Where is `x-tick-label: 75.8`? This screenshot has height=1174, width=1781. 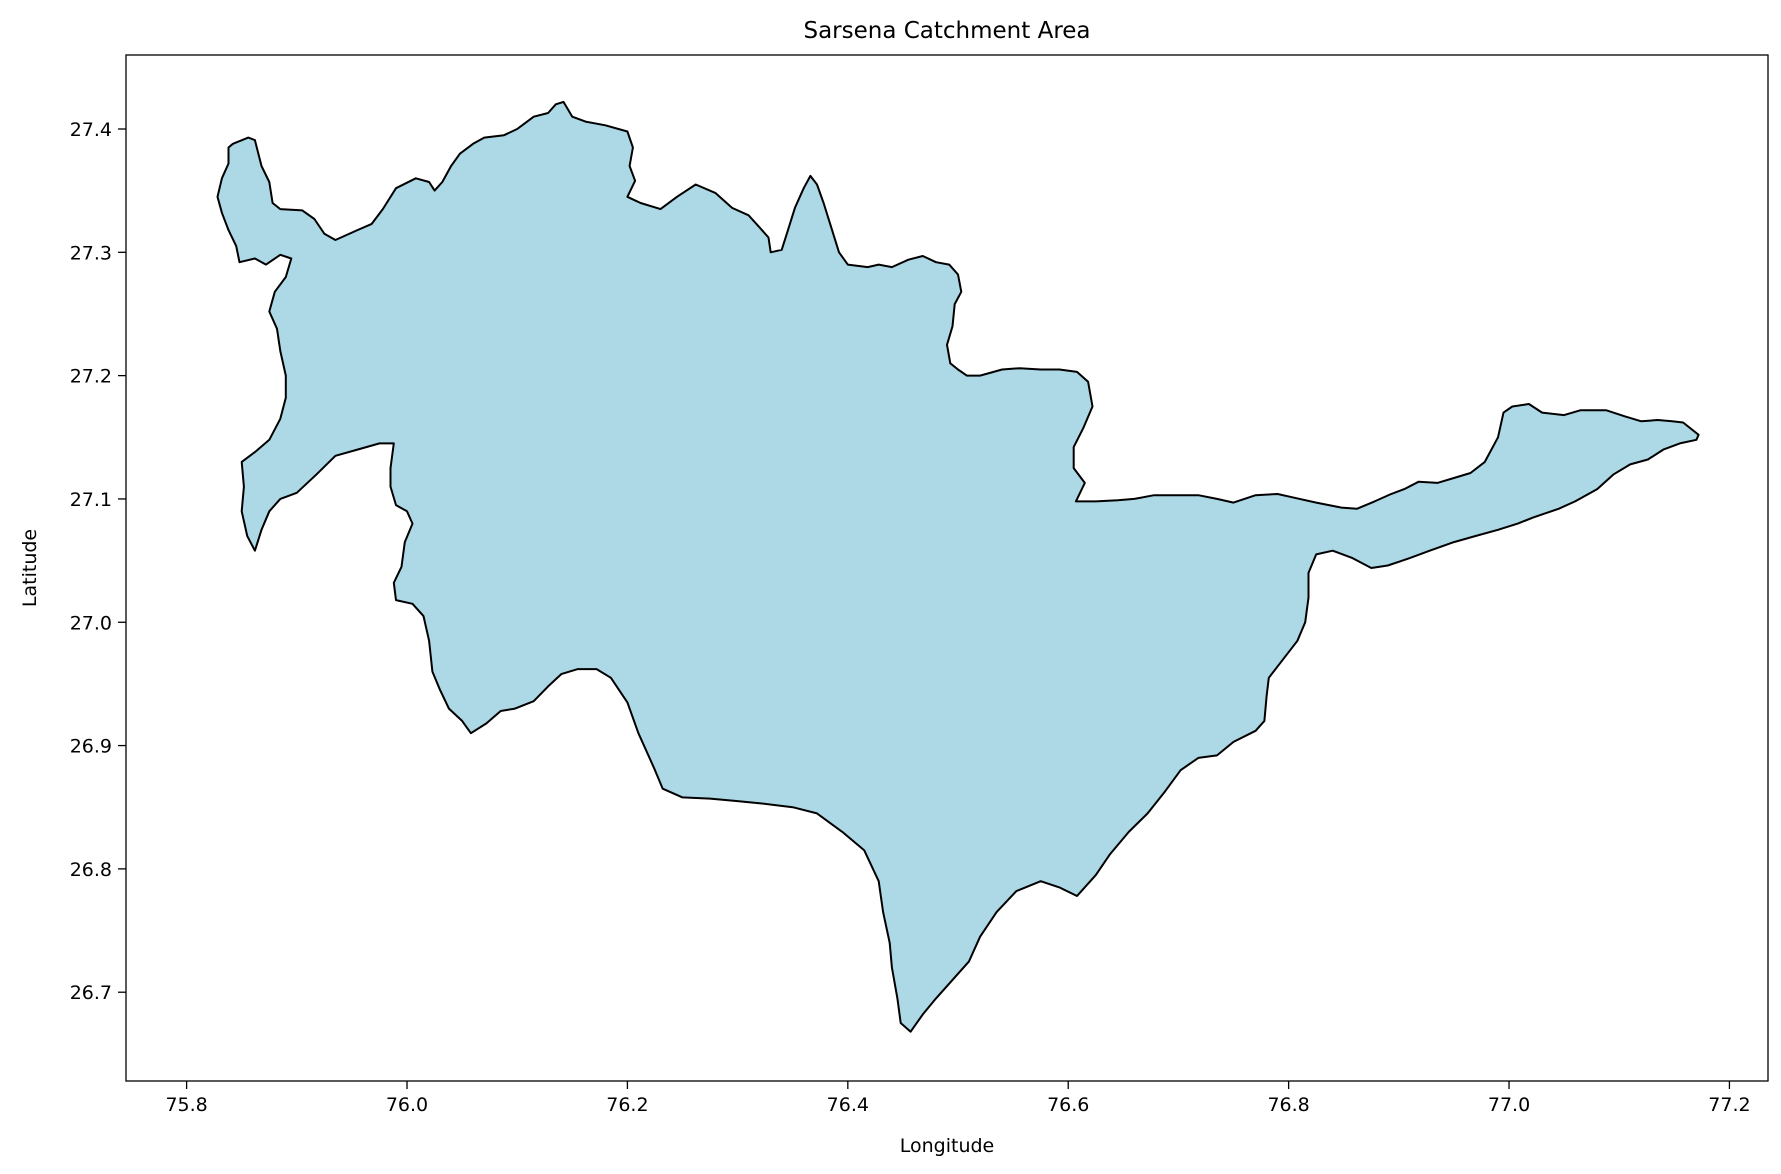
x-tick-label: 75.8 is located at coordinates (186, 1105).